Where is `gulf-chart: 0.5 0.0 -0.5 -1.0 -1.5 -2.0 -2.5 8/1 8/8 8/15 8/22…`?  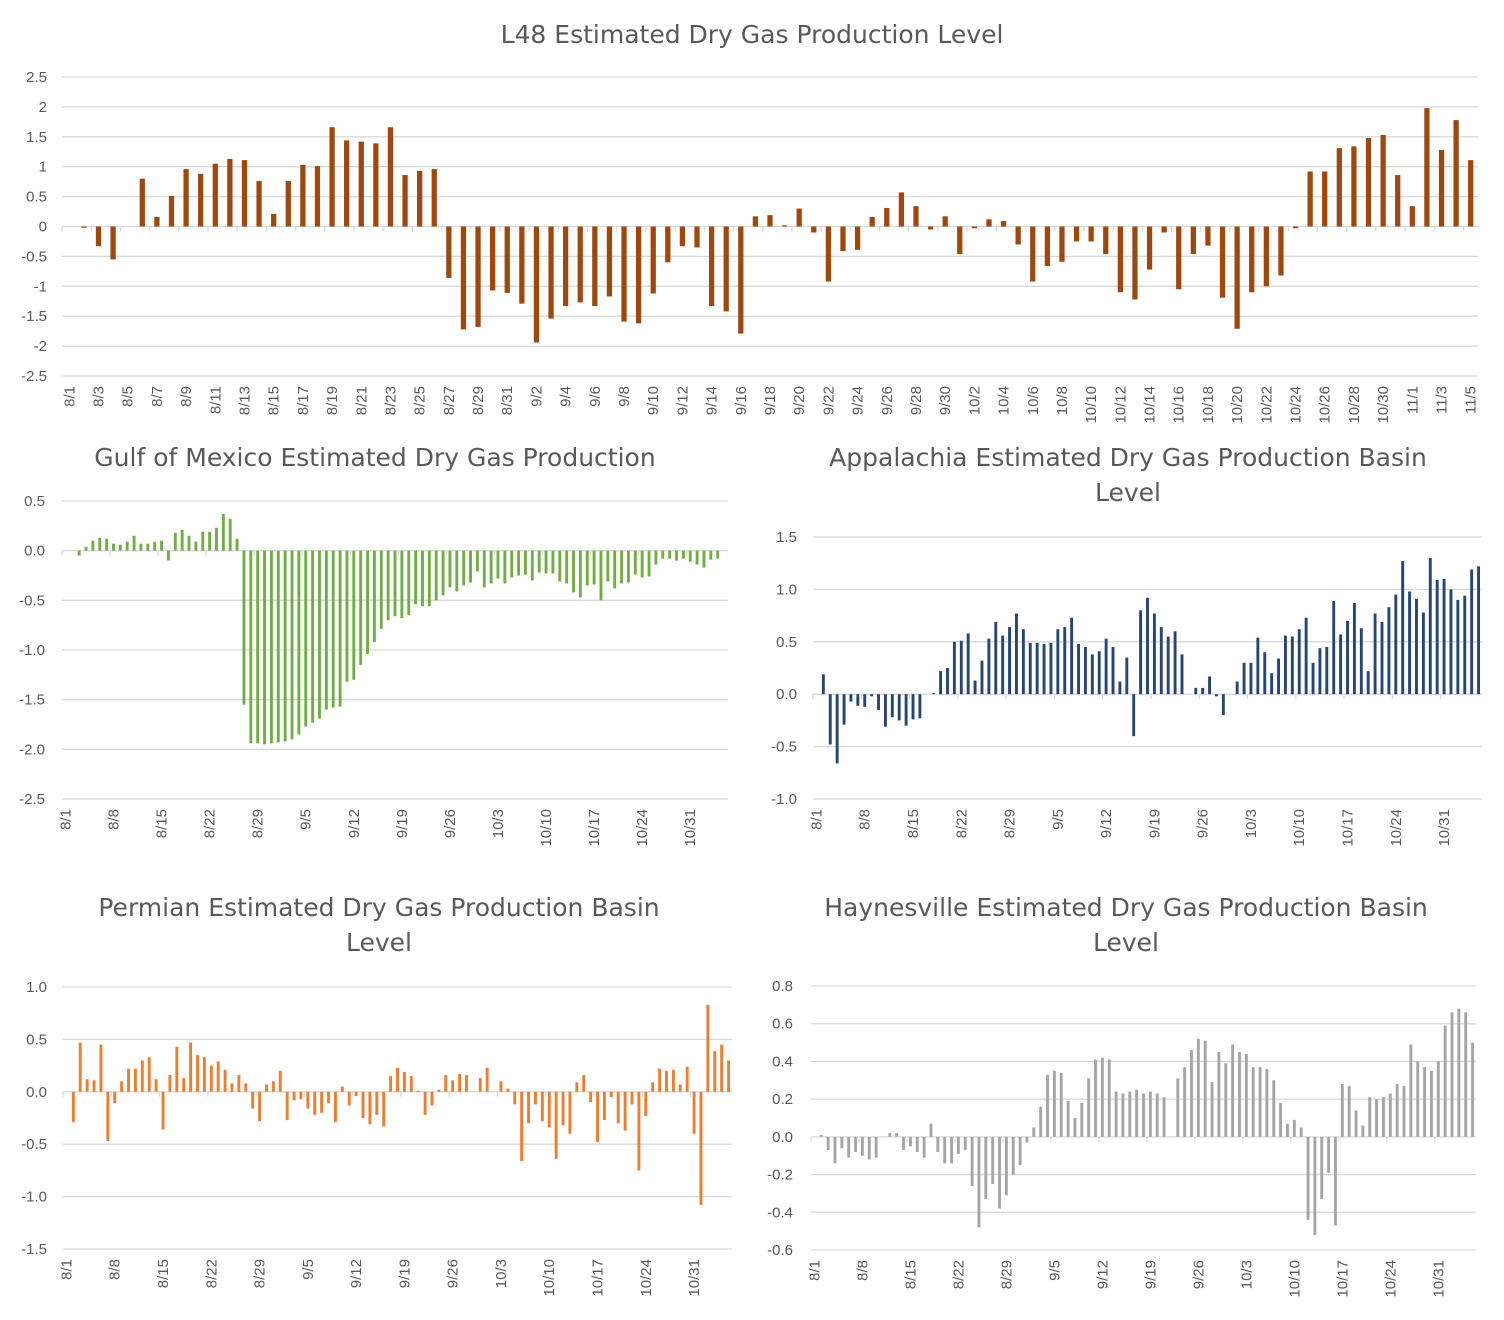
gulf-chart: 0.5 0.0 -0.5 -1.0 -1.5 -2.0 -2.5 8/1 8/8 8/15 8/22… is located at coordinates (373, 670).